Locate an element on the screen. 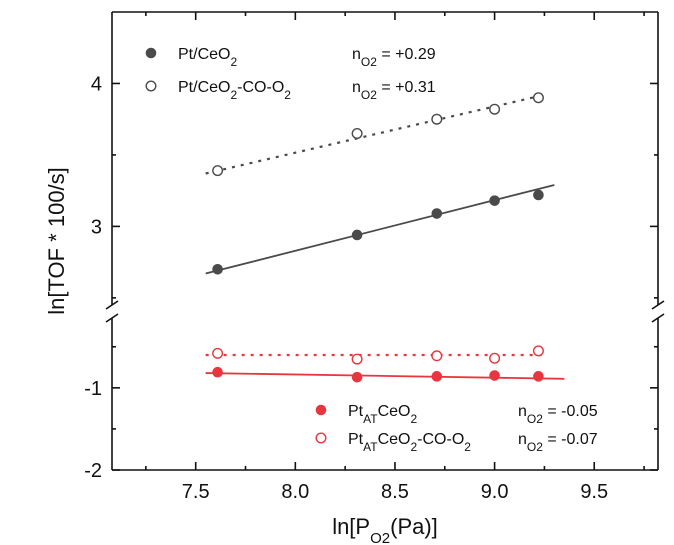 The height and width of the screenshot is (545, 674). legend-entry-series-1-part: Pt/CeO is located at coordinates (204, 54).